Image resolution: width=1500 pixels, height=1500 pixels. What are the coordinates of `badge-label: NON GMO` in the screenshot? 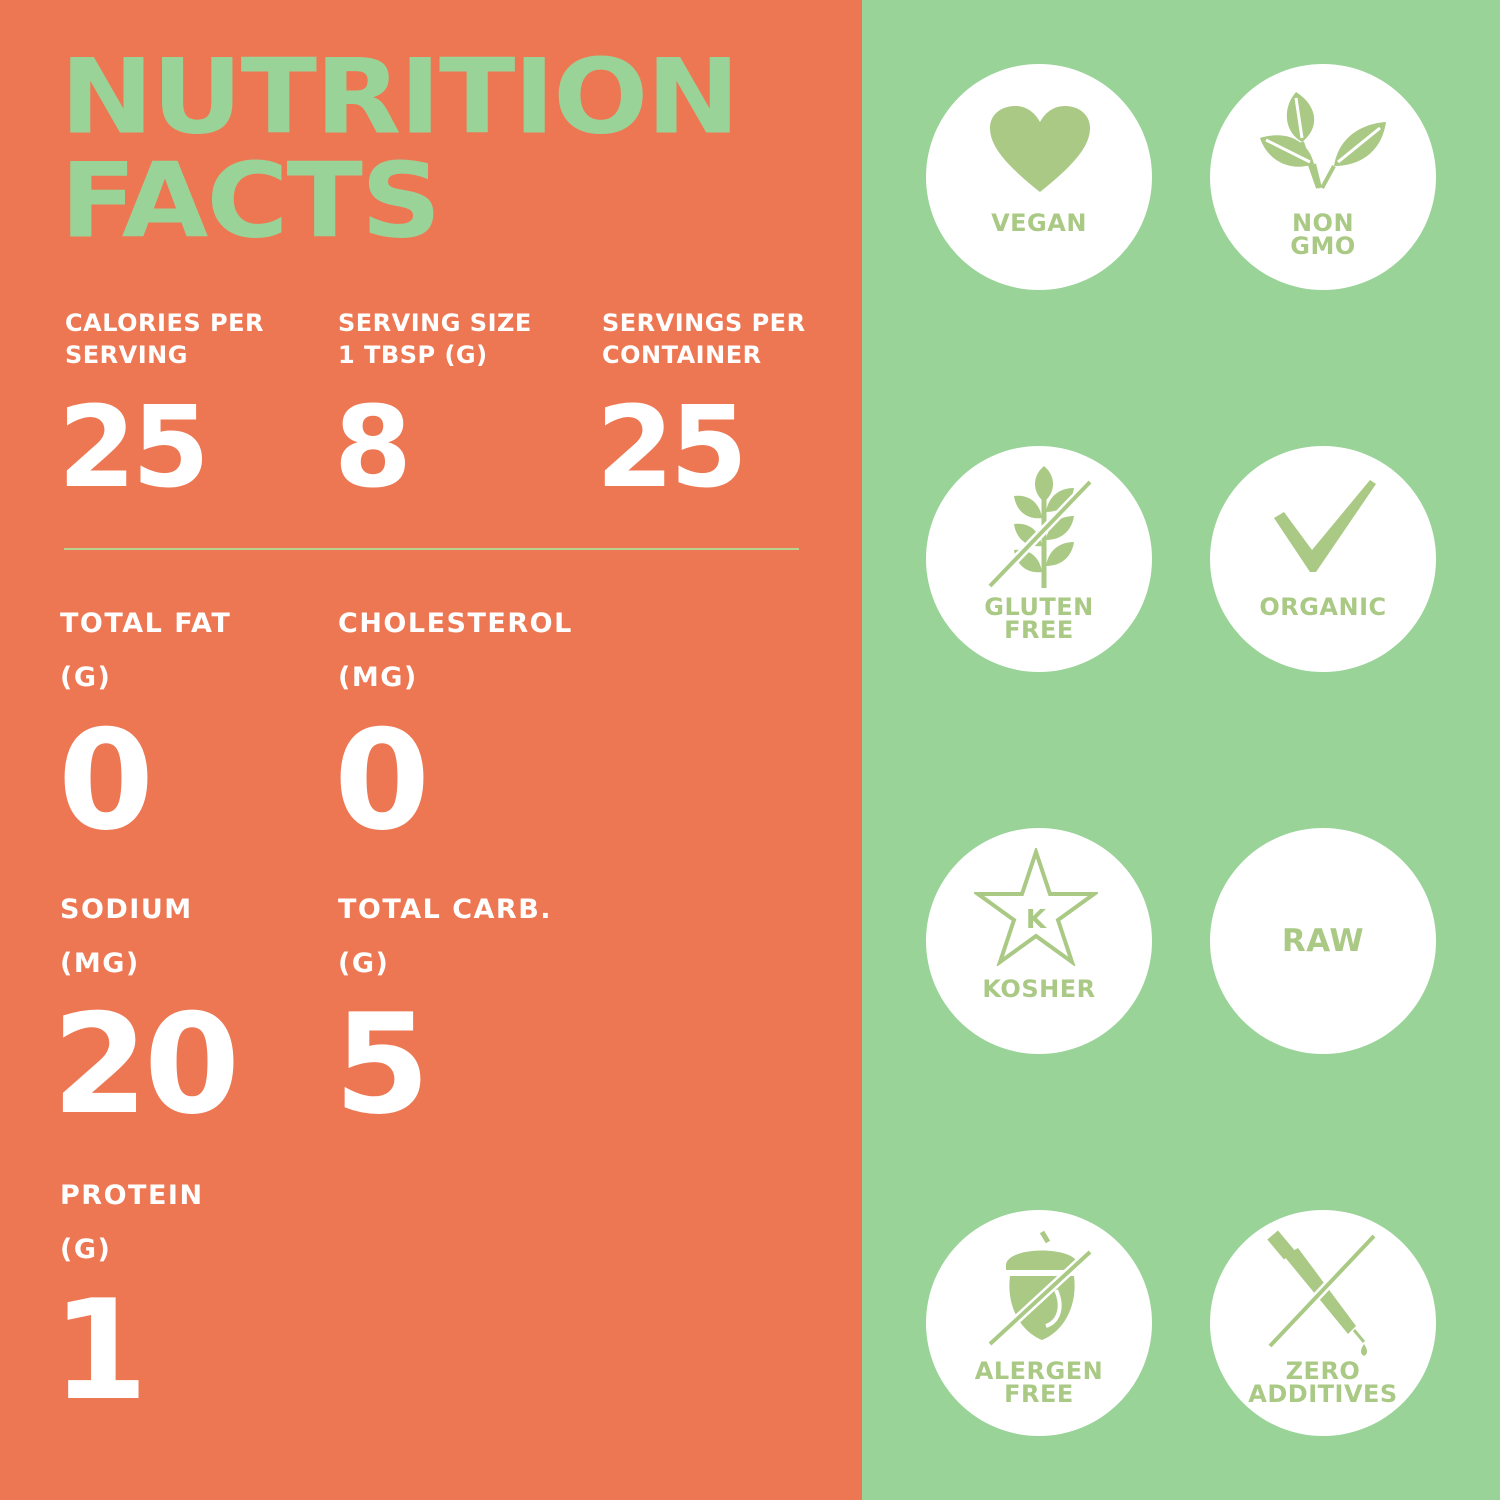 It's located at (1323, 234).